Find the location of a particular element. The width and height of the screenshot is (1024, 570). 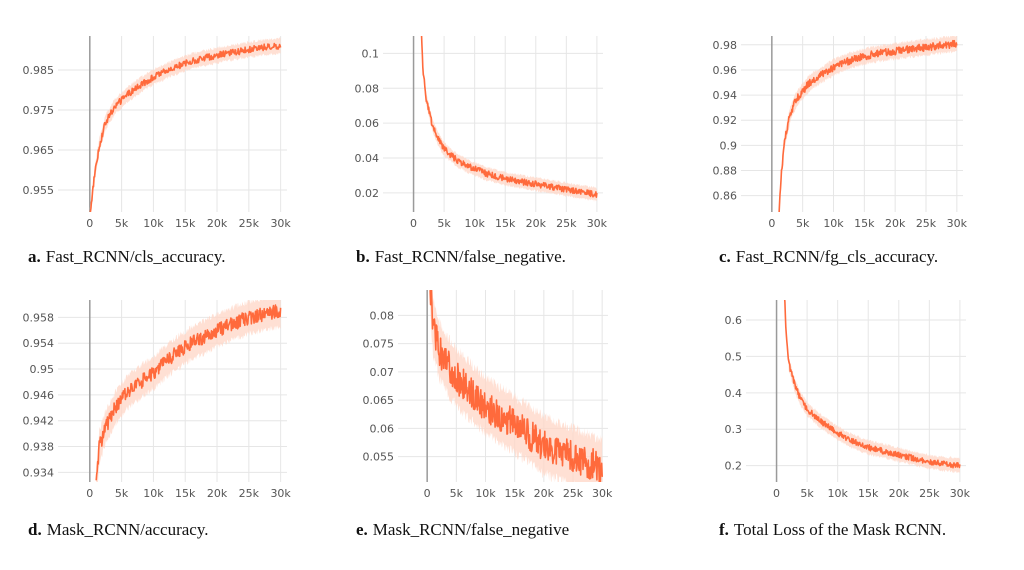

caption-title: Total Loss of the Mask RCNN. is located at coordinates (840, 529).